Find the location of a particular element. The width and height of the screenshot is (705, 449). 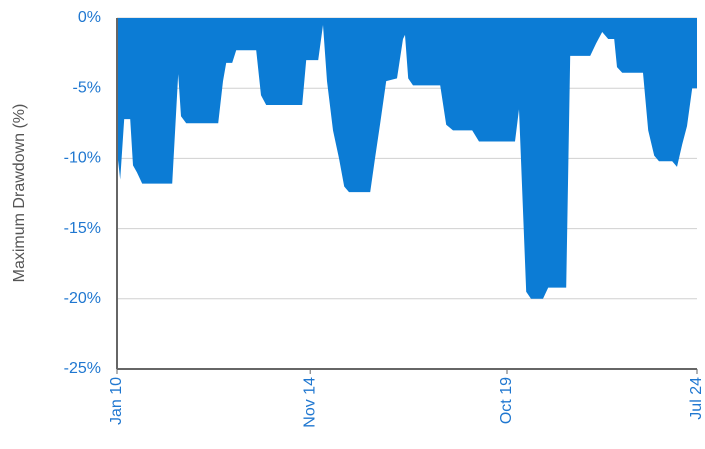

y-tick-label: 0% is located at coordinates (89, 17).